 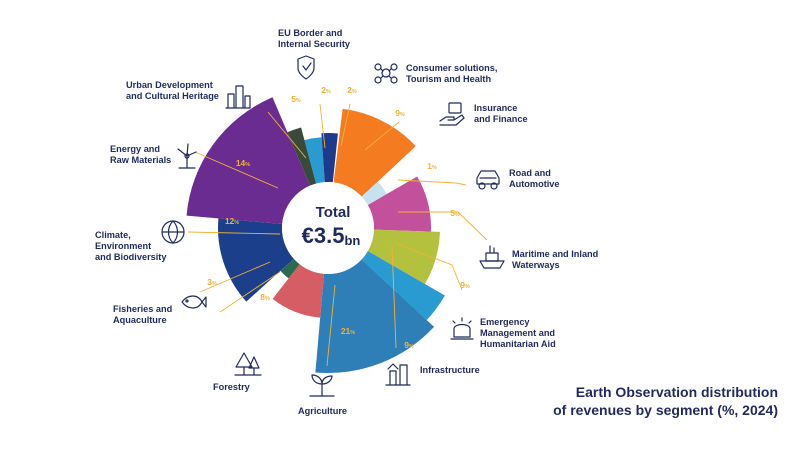 What do you see at coordinates (322, 411) in the screenshot?
I see `category-label: Agriculture` at bounding box center [322, 411].